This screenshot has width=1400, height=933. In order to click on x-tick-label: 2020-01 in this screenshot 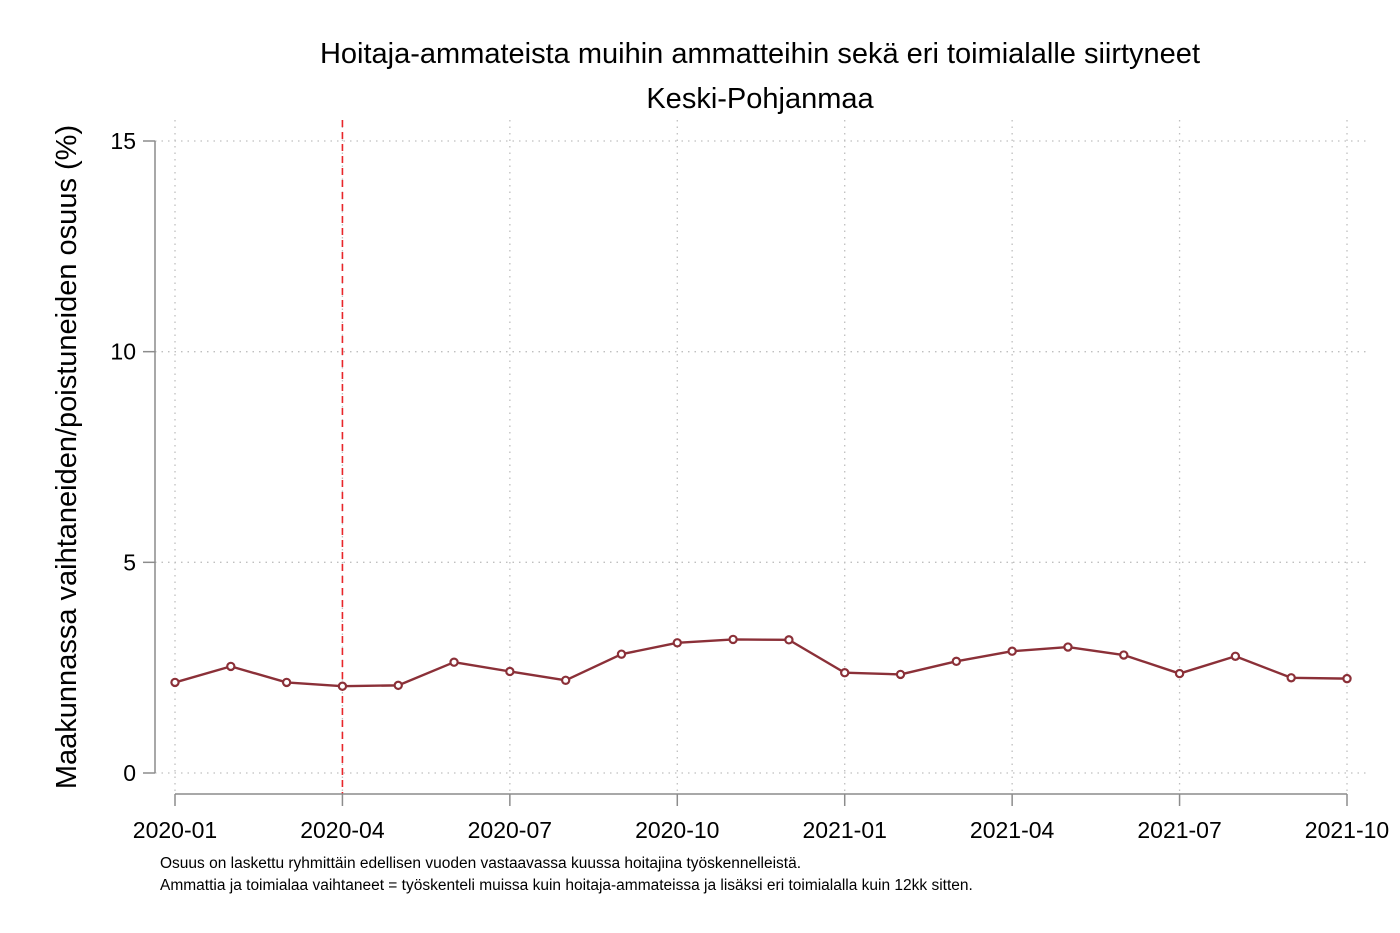, I will do `click(175, 830)`.